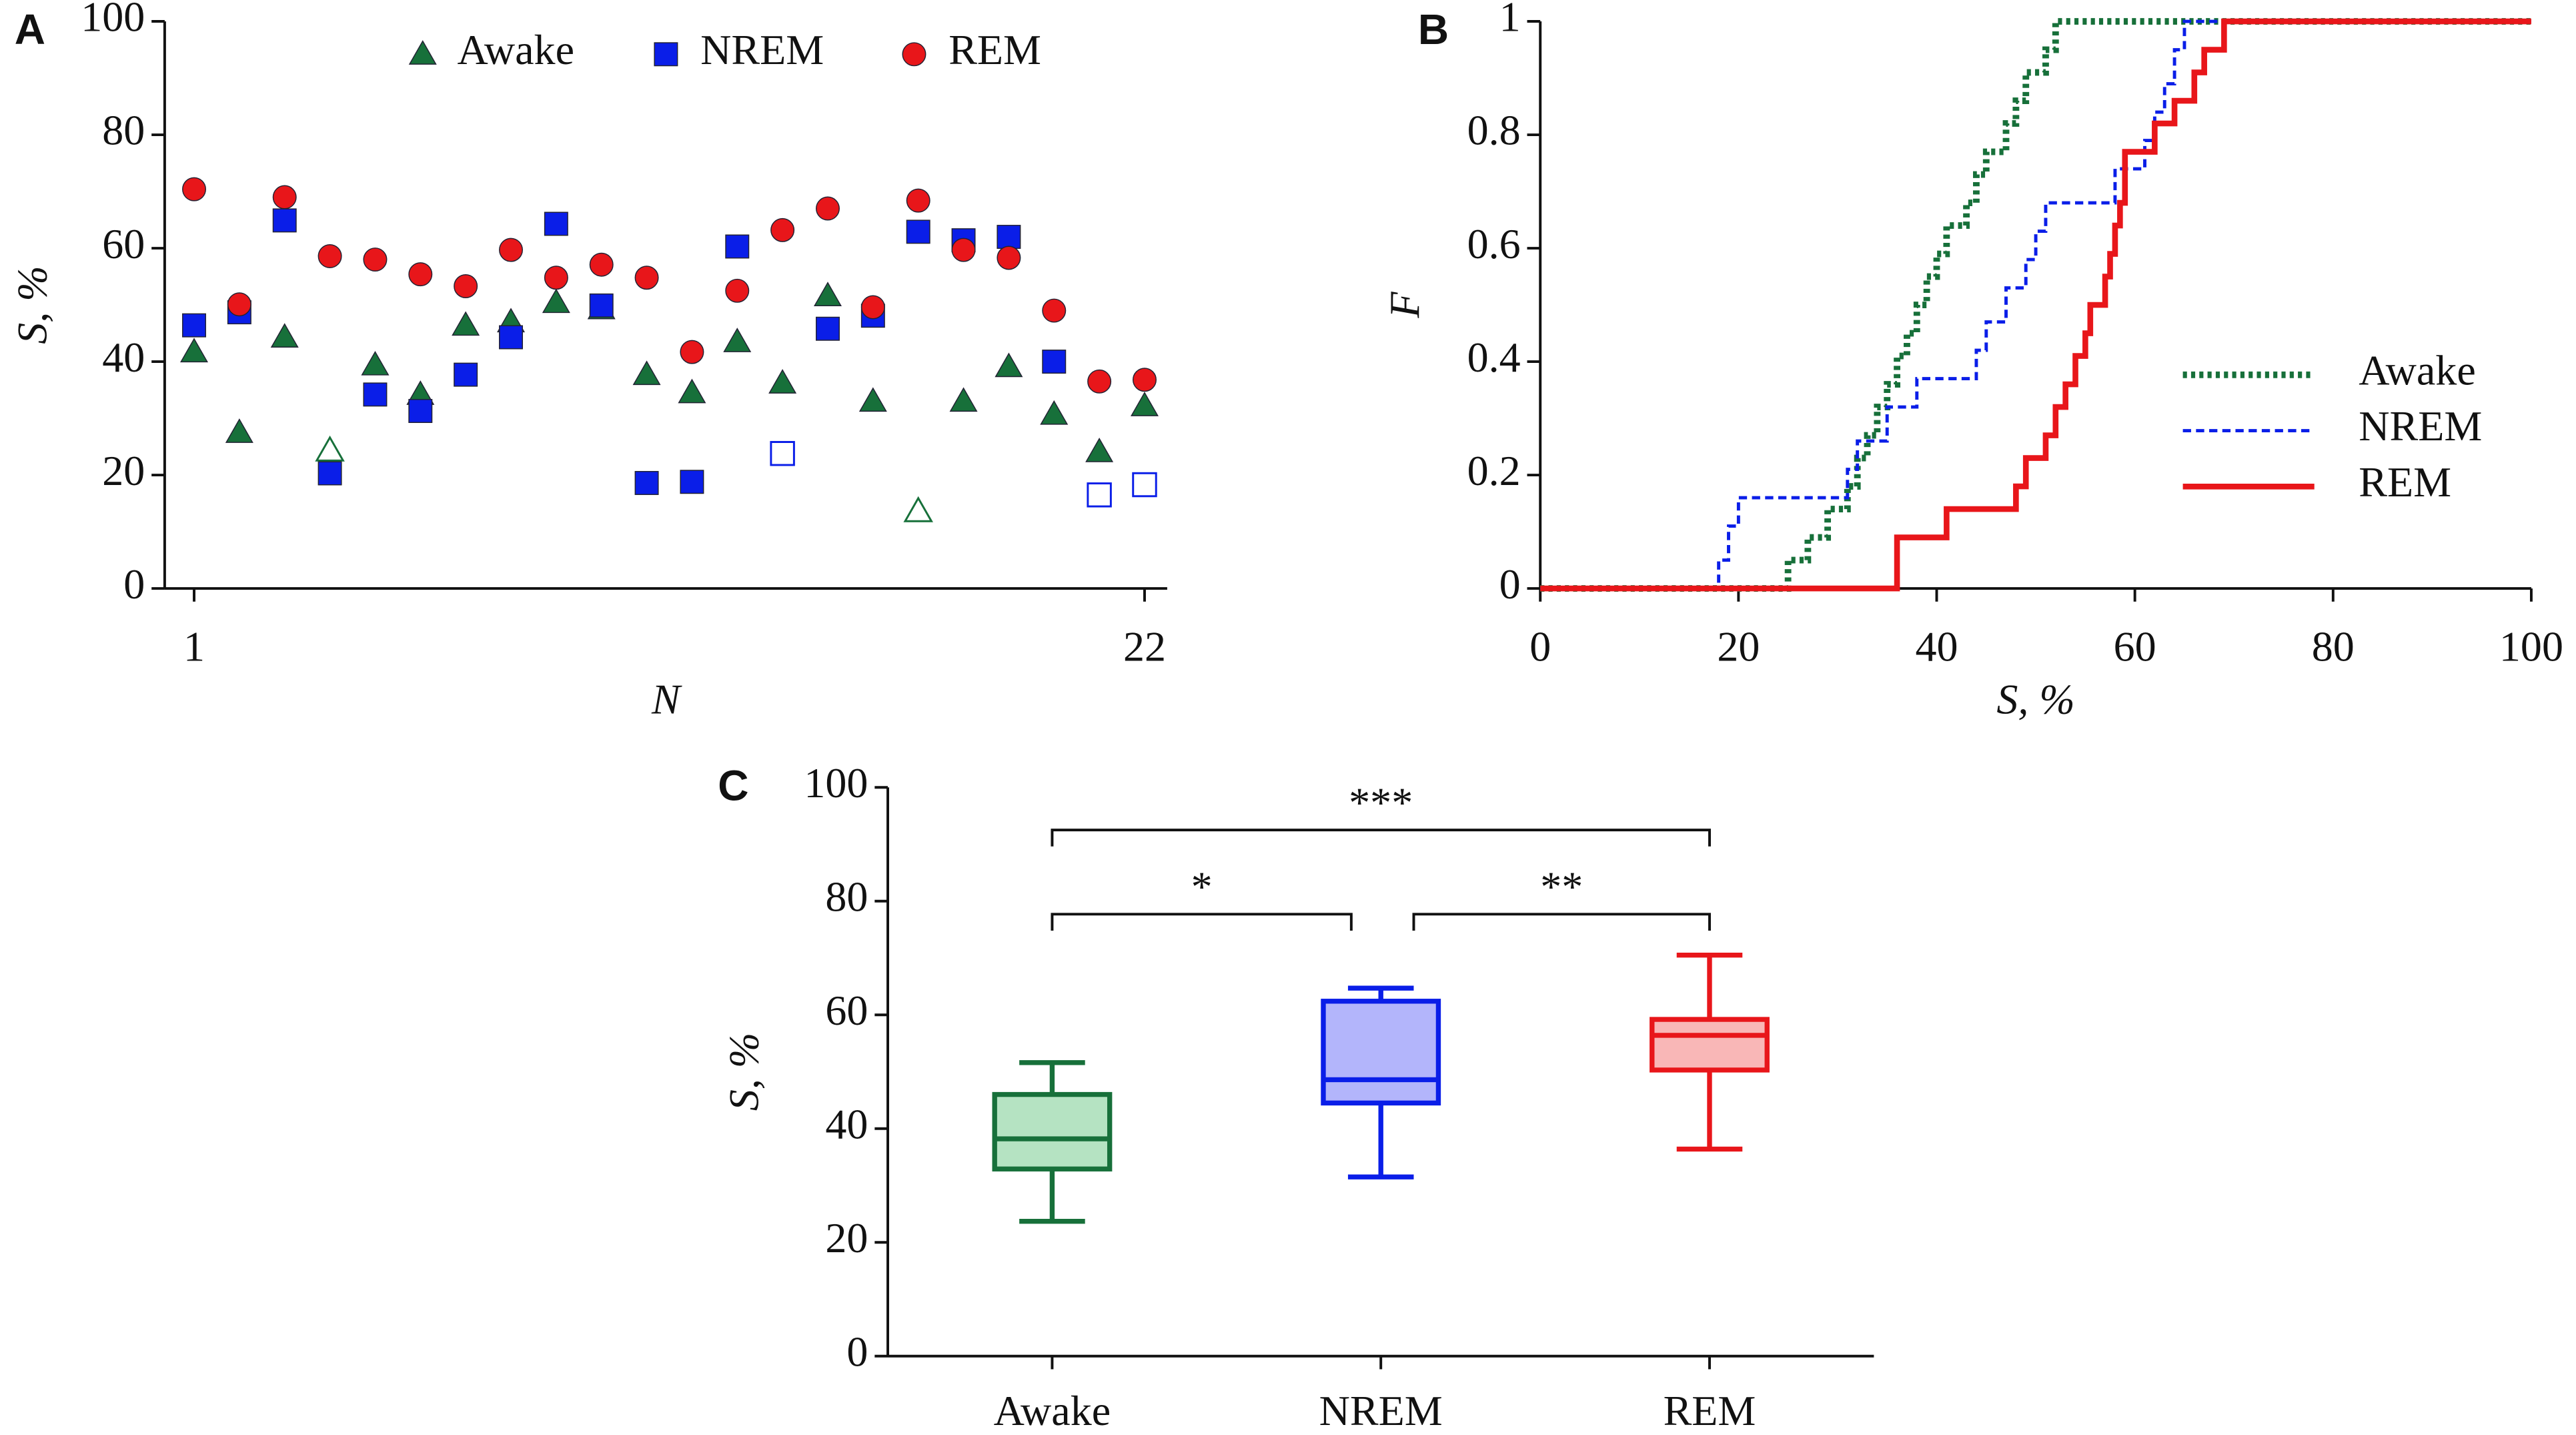  What do you see at coordinates (1381, 1410) in the screenshot?
I see `x-tick-label: NREM` at bounding box center [1381, 1410].